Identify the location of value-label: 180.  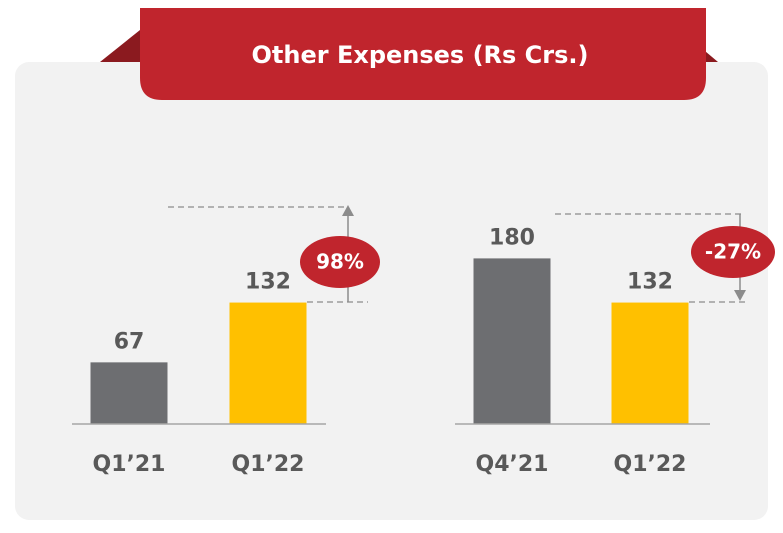
(512, 237).